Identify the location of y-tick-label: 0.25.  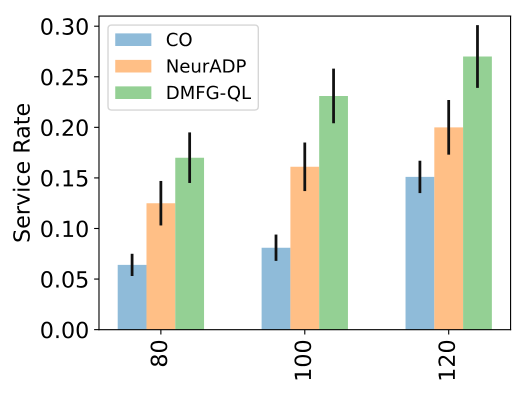
(64, 77).